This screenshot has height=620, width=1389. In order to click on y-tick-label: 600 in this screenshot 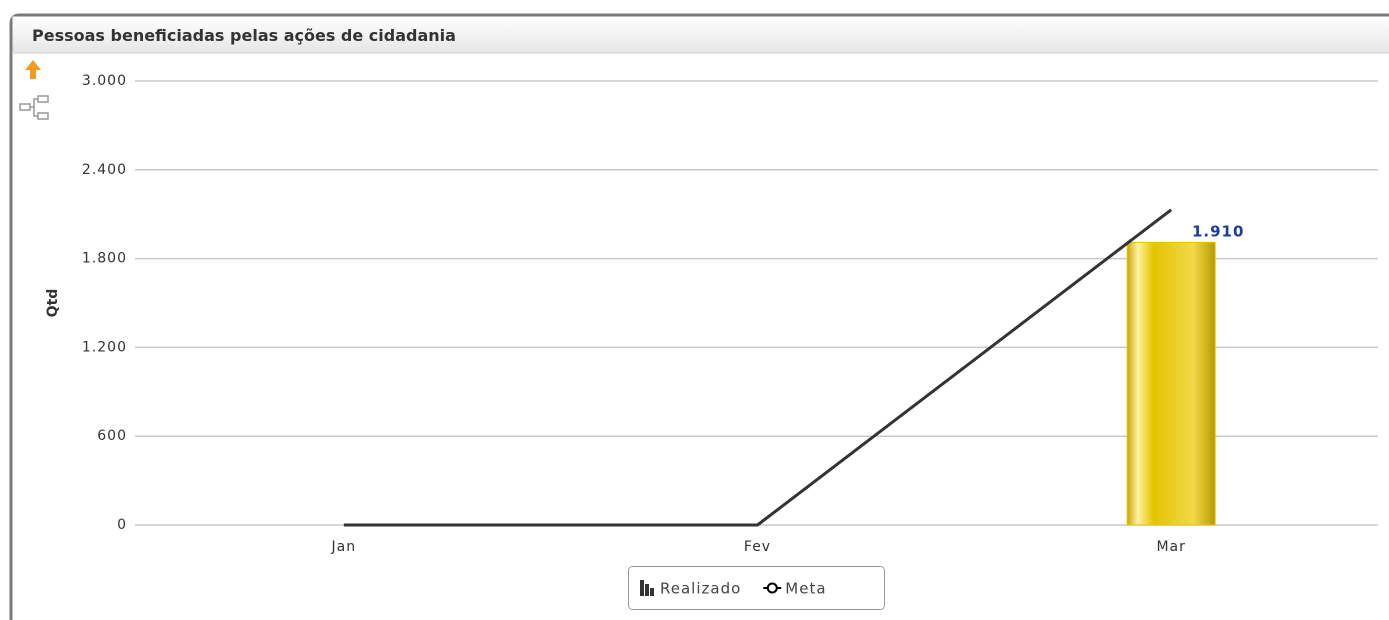, I will do `click(112, 436)`.